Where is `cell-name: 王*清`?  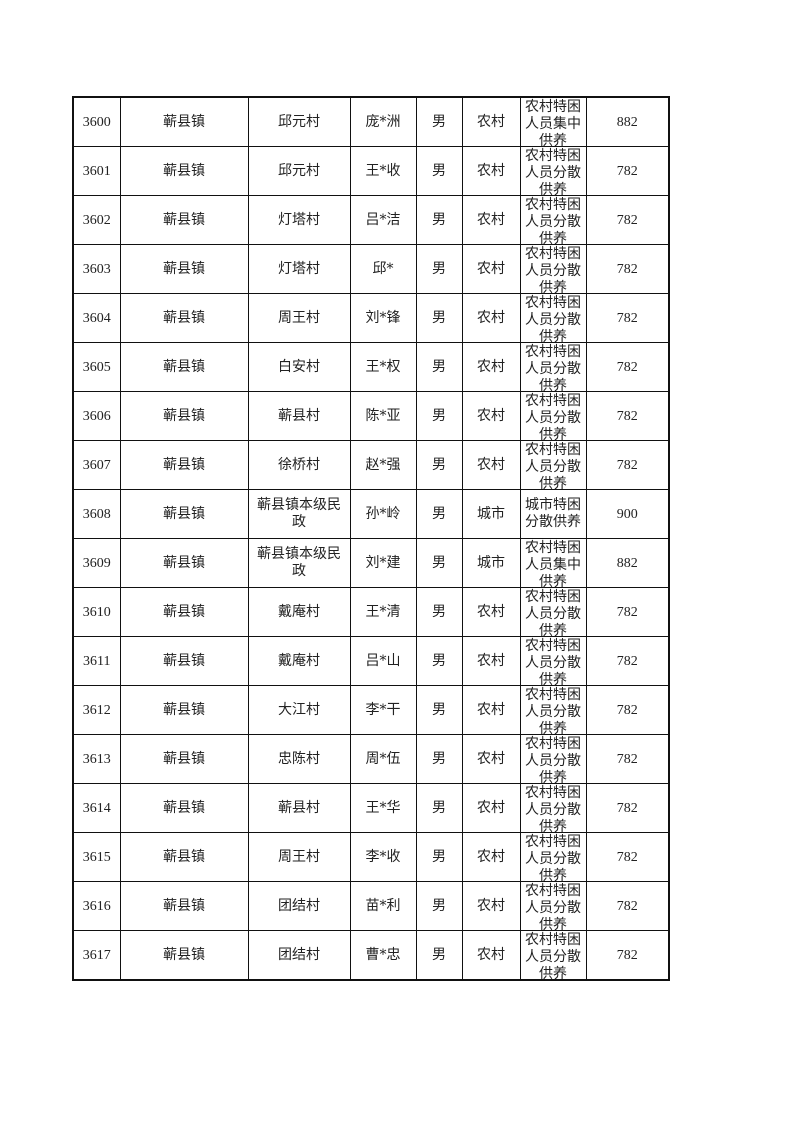
cell-name: 王*清 is located at coordinates (383, 612).